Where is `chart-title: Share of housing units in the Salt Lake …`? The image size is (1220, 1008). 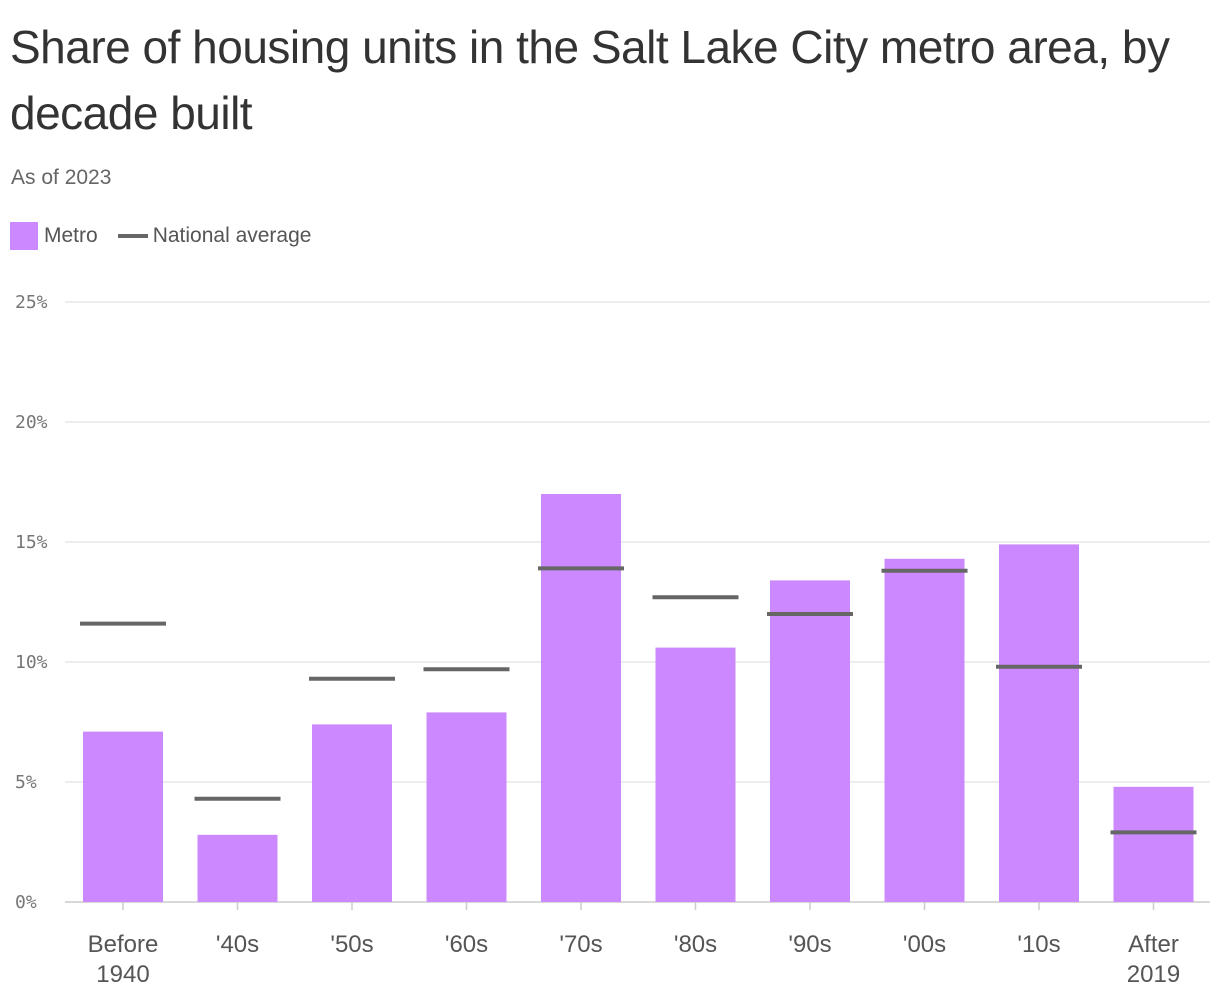 chart-title: Share of housing units in the Salt Lake … is located at coordinates (590, 80).